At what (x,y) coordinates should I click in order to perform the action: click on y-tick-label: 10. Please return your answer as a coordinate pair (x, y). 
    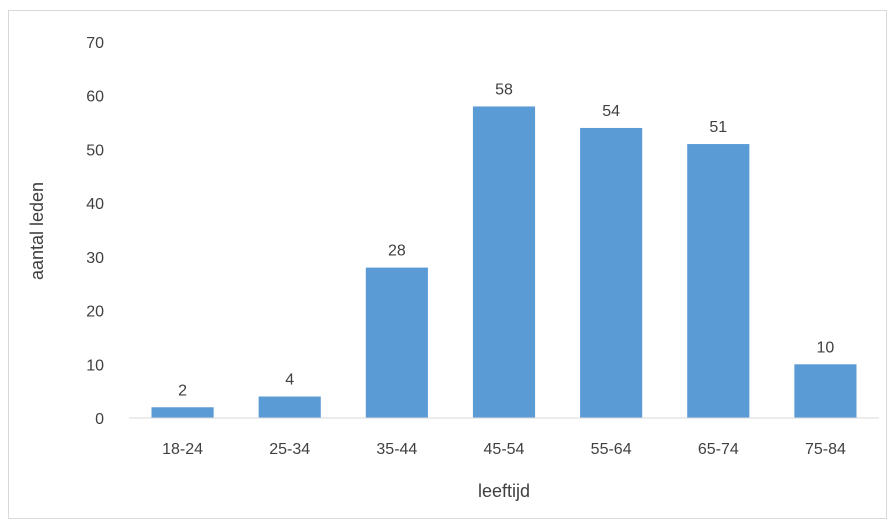
    Looking at the image, I should click on (95, 365).